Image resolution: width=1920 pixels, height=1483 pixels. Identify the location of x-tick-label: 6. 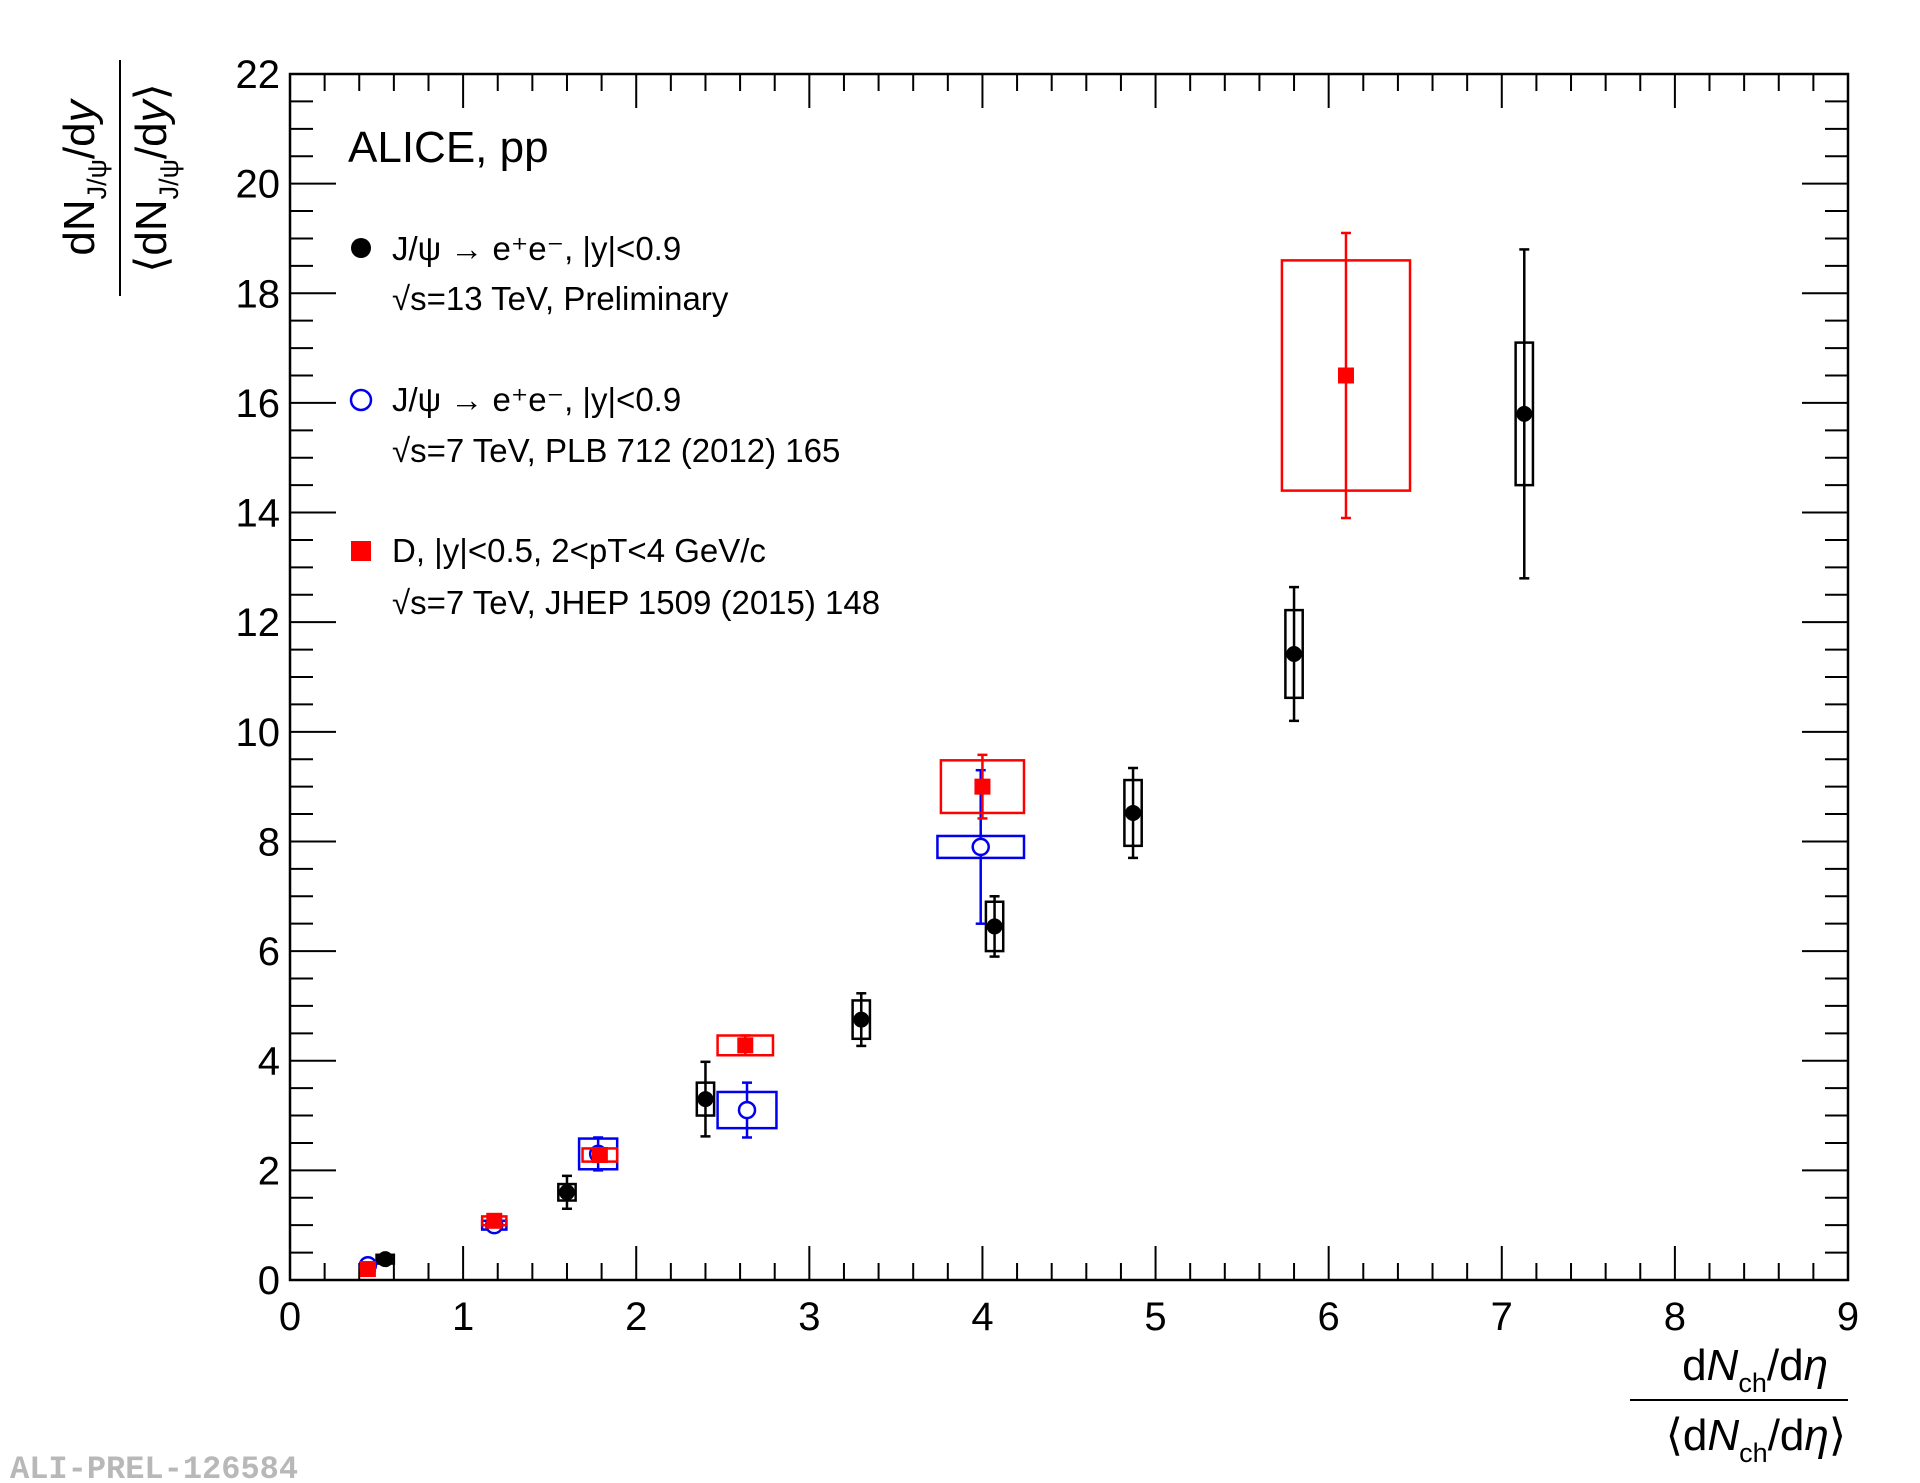
(1329, 1317).